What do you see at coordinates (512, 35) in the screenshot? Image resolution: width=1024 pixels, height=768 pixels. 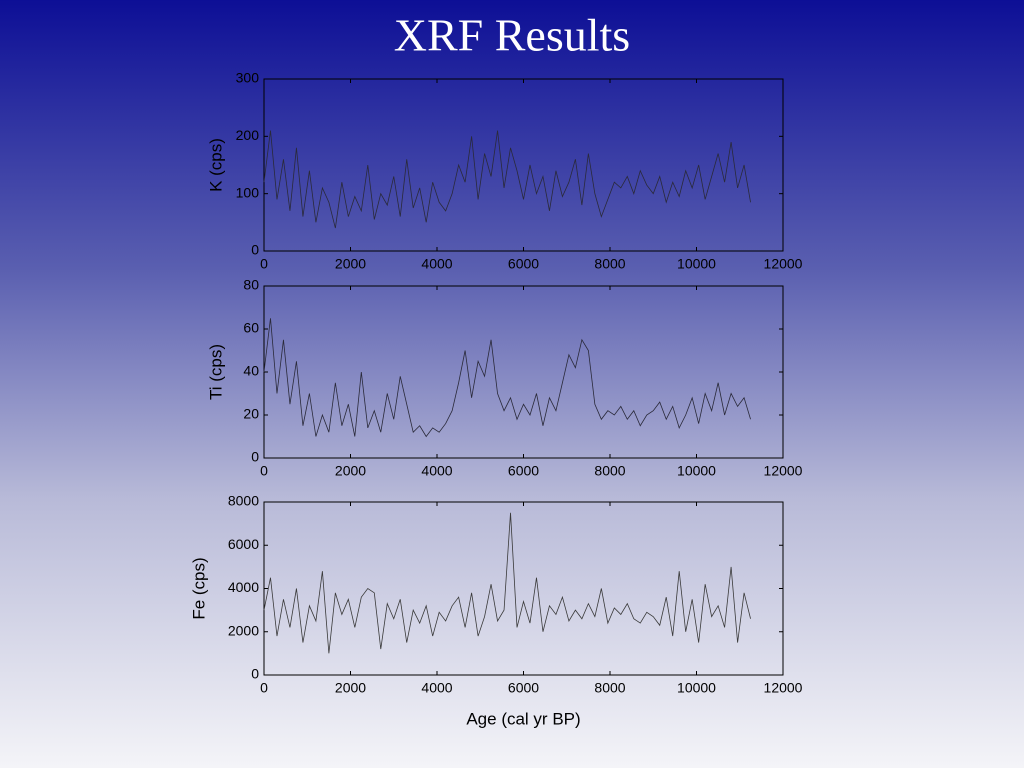 I see `slide-title: XRF Results` at bounding box center [512, 35].